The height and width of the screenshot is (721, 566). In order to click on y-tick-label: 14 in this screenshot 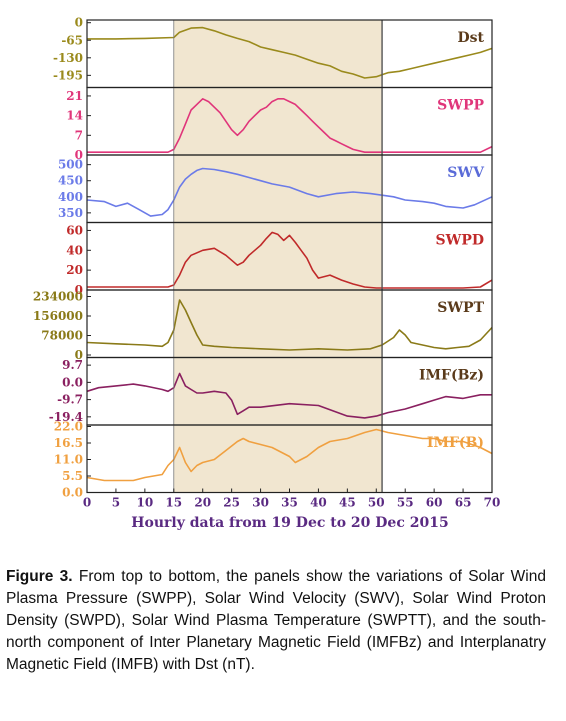, I will do `click(74, 116)`.